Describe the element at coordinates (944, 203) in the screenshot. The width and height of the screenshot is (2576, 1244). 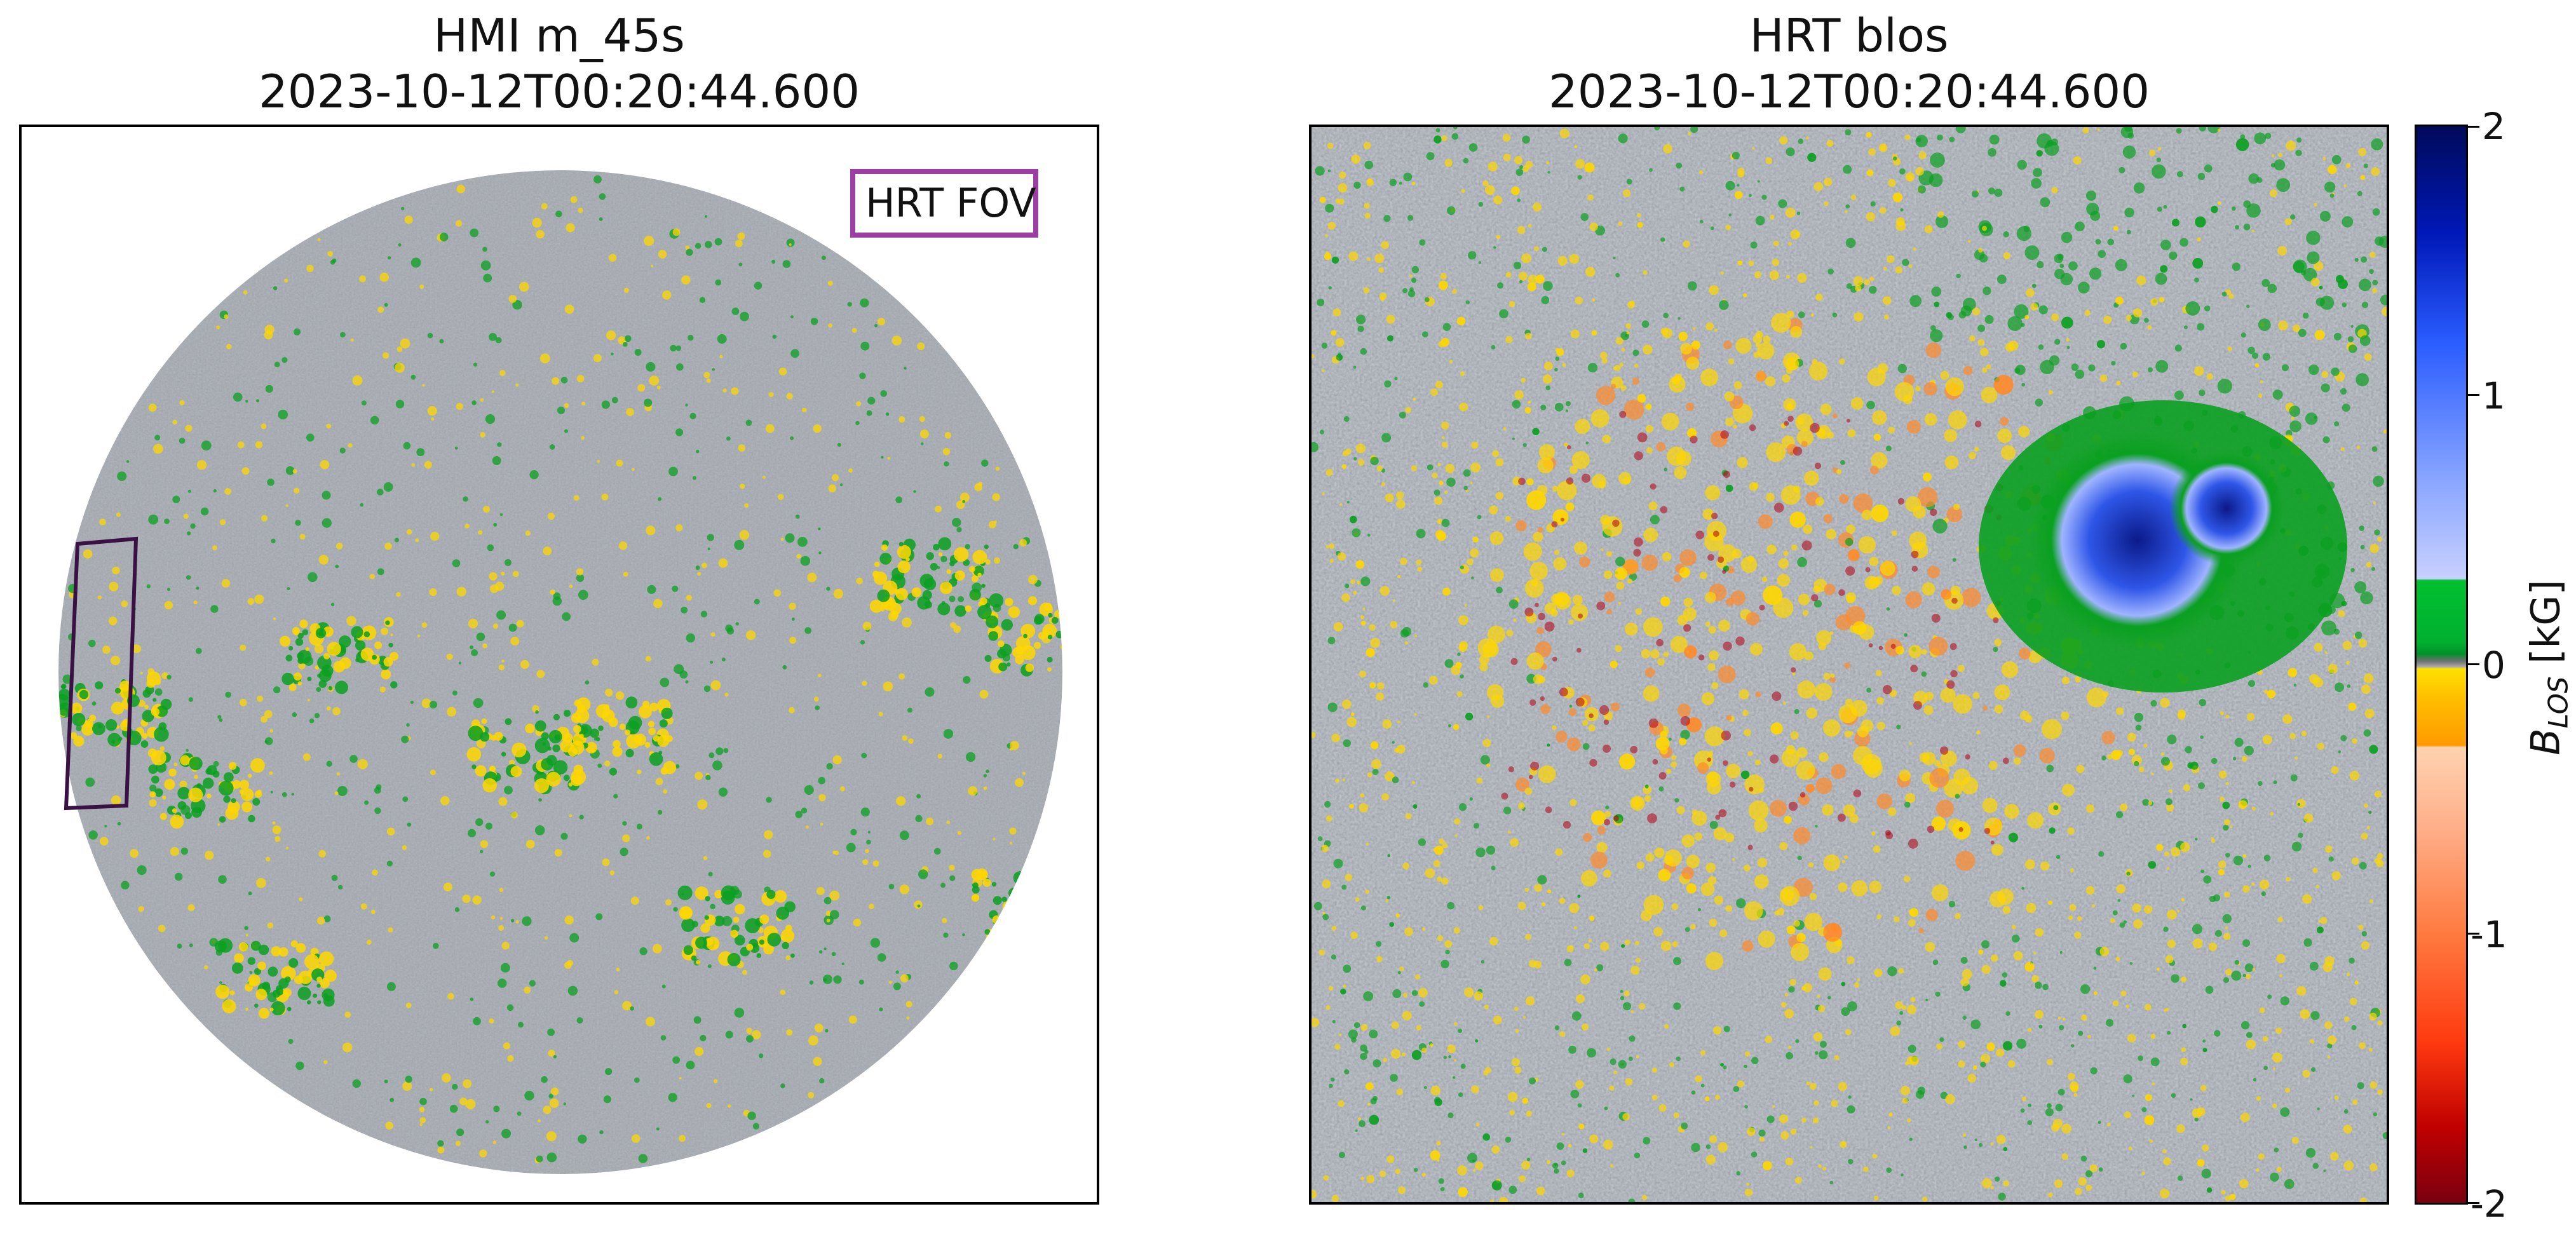
I see `hrt-fov-legend: HRT FOV` at that location.